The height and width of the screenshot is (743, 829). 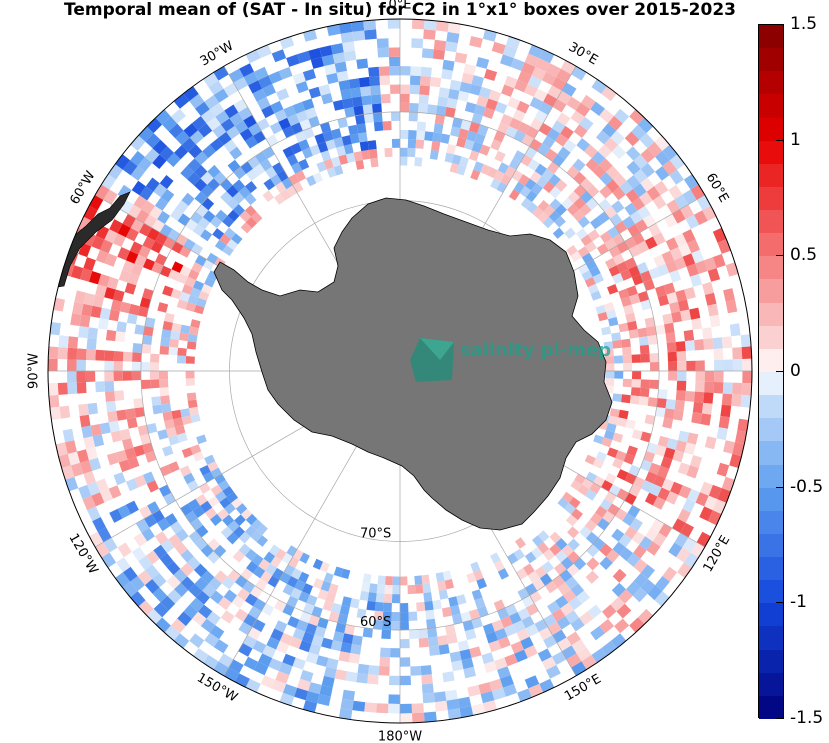 I want to click on colorbar-tick-mark, so click(x=780, y=718).